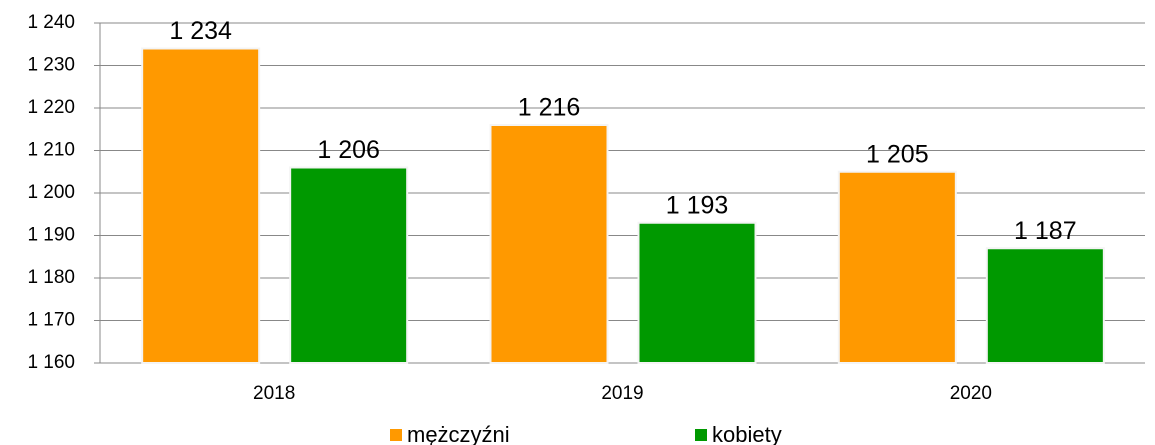 This screenshot has height=445, width=1155. I want to click on y-tick-label: 1 190, so click(51, 235).